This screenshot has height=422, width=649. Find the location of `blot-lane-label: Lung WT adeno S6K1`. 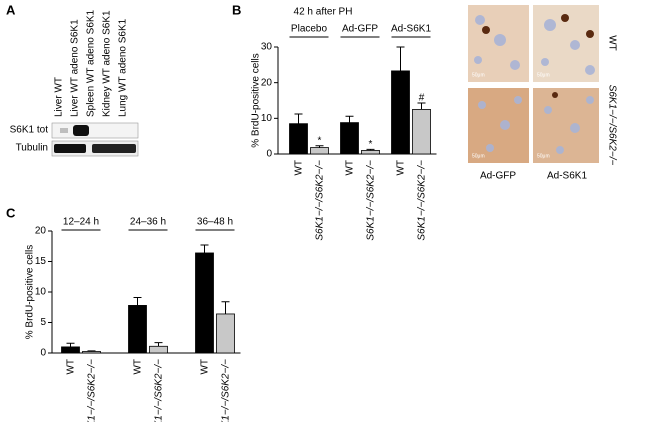

blot-lane-label: Lung WT adeno S6K1 is located at coordinates (123, 67).